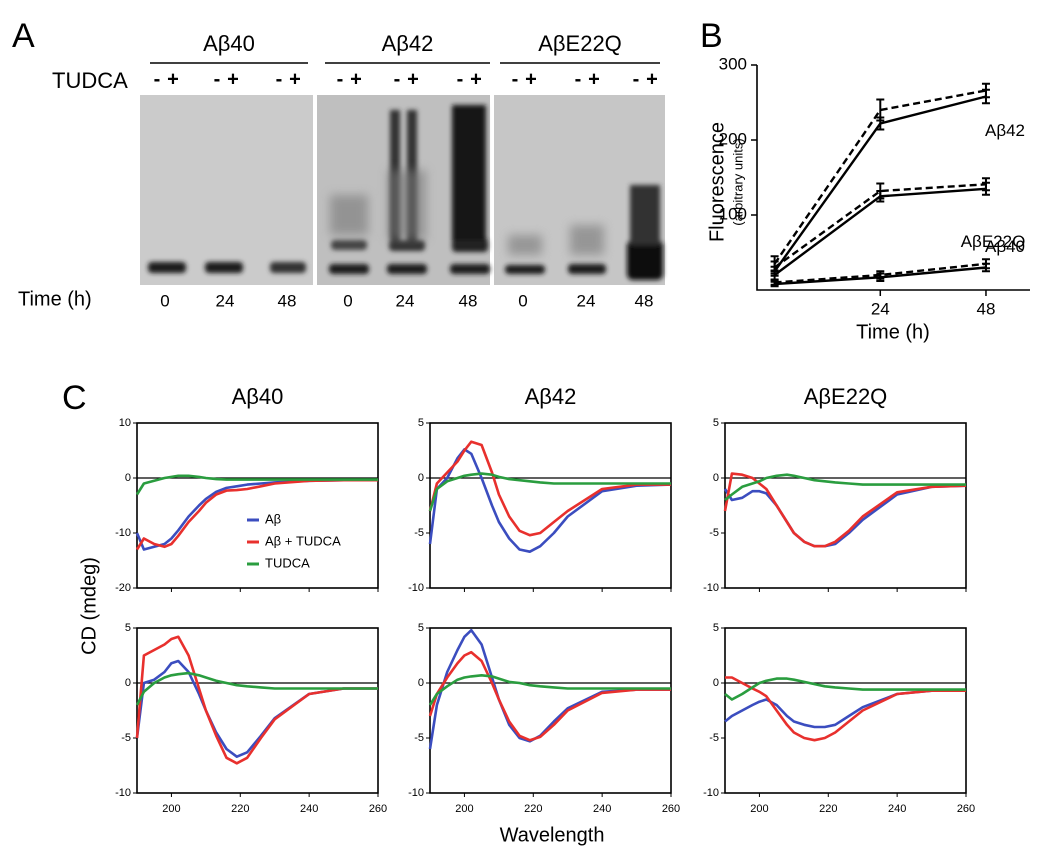  I want to click on chart-title: AβE22Q, so click(846, 396).